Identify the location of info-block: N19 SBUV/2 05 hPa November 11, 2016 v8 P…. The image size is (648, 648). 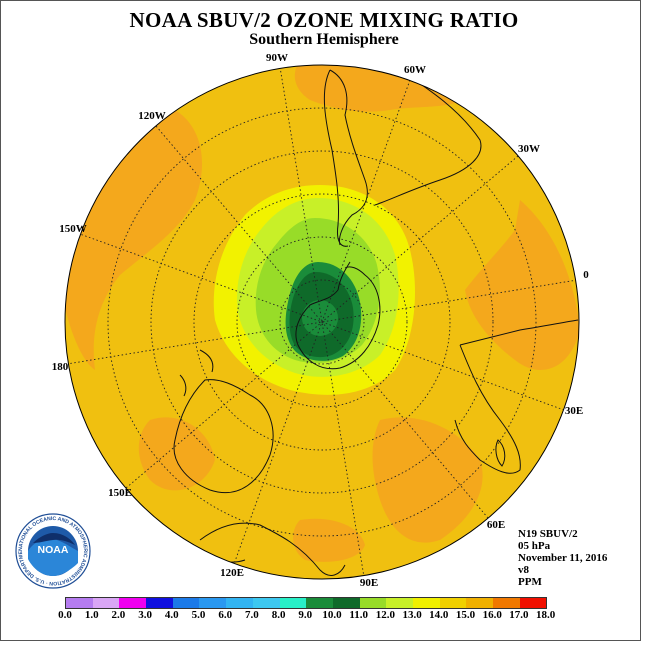
(562, 558).